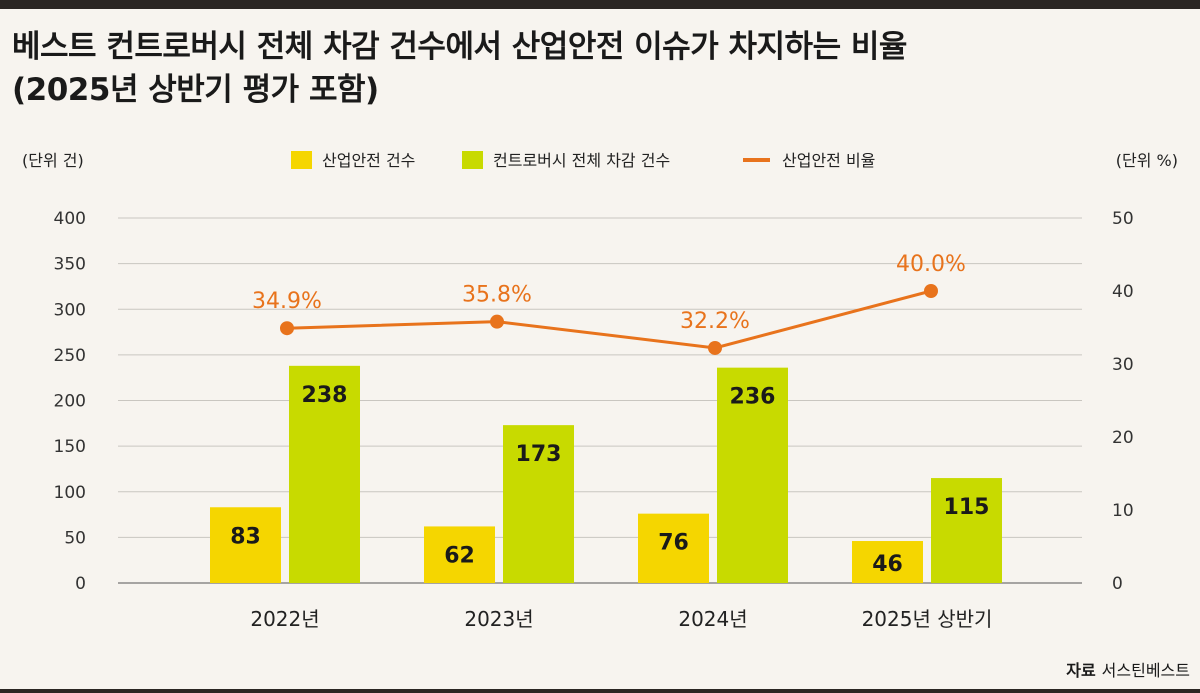 The image size is (1200, 693). I want to click on right-tick-label: 10, so click(1123, 511).